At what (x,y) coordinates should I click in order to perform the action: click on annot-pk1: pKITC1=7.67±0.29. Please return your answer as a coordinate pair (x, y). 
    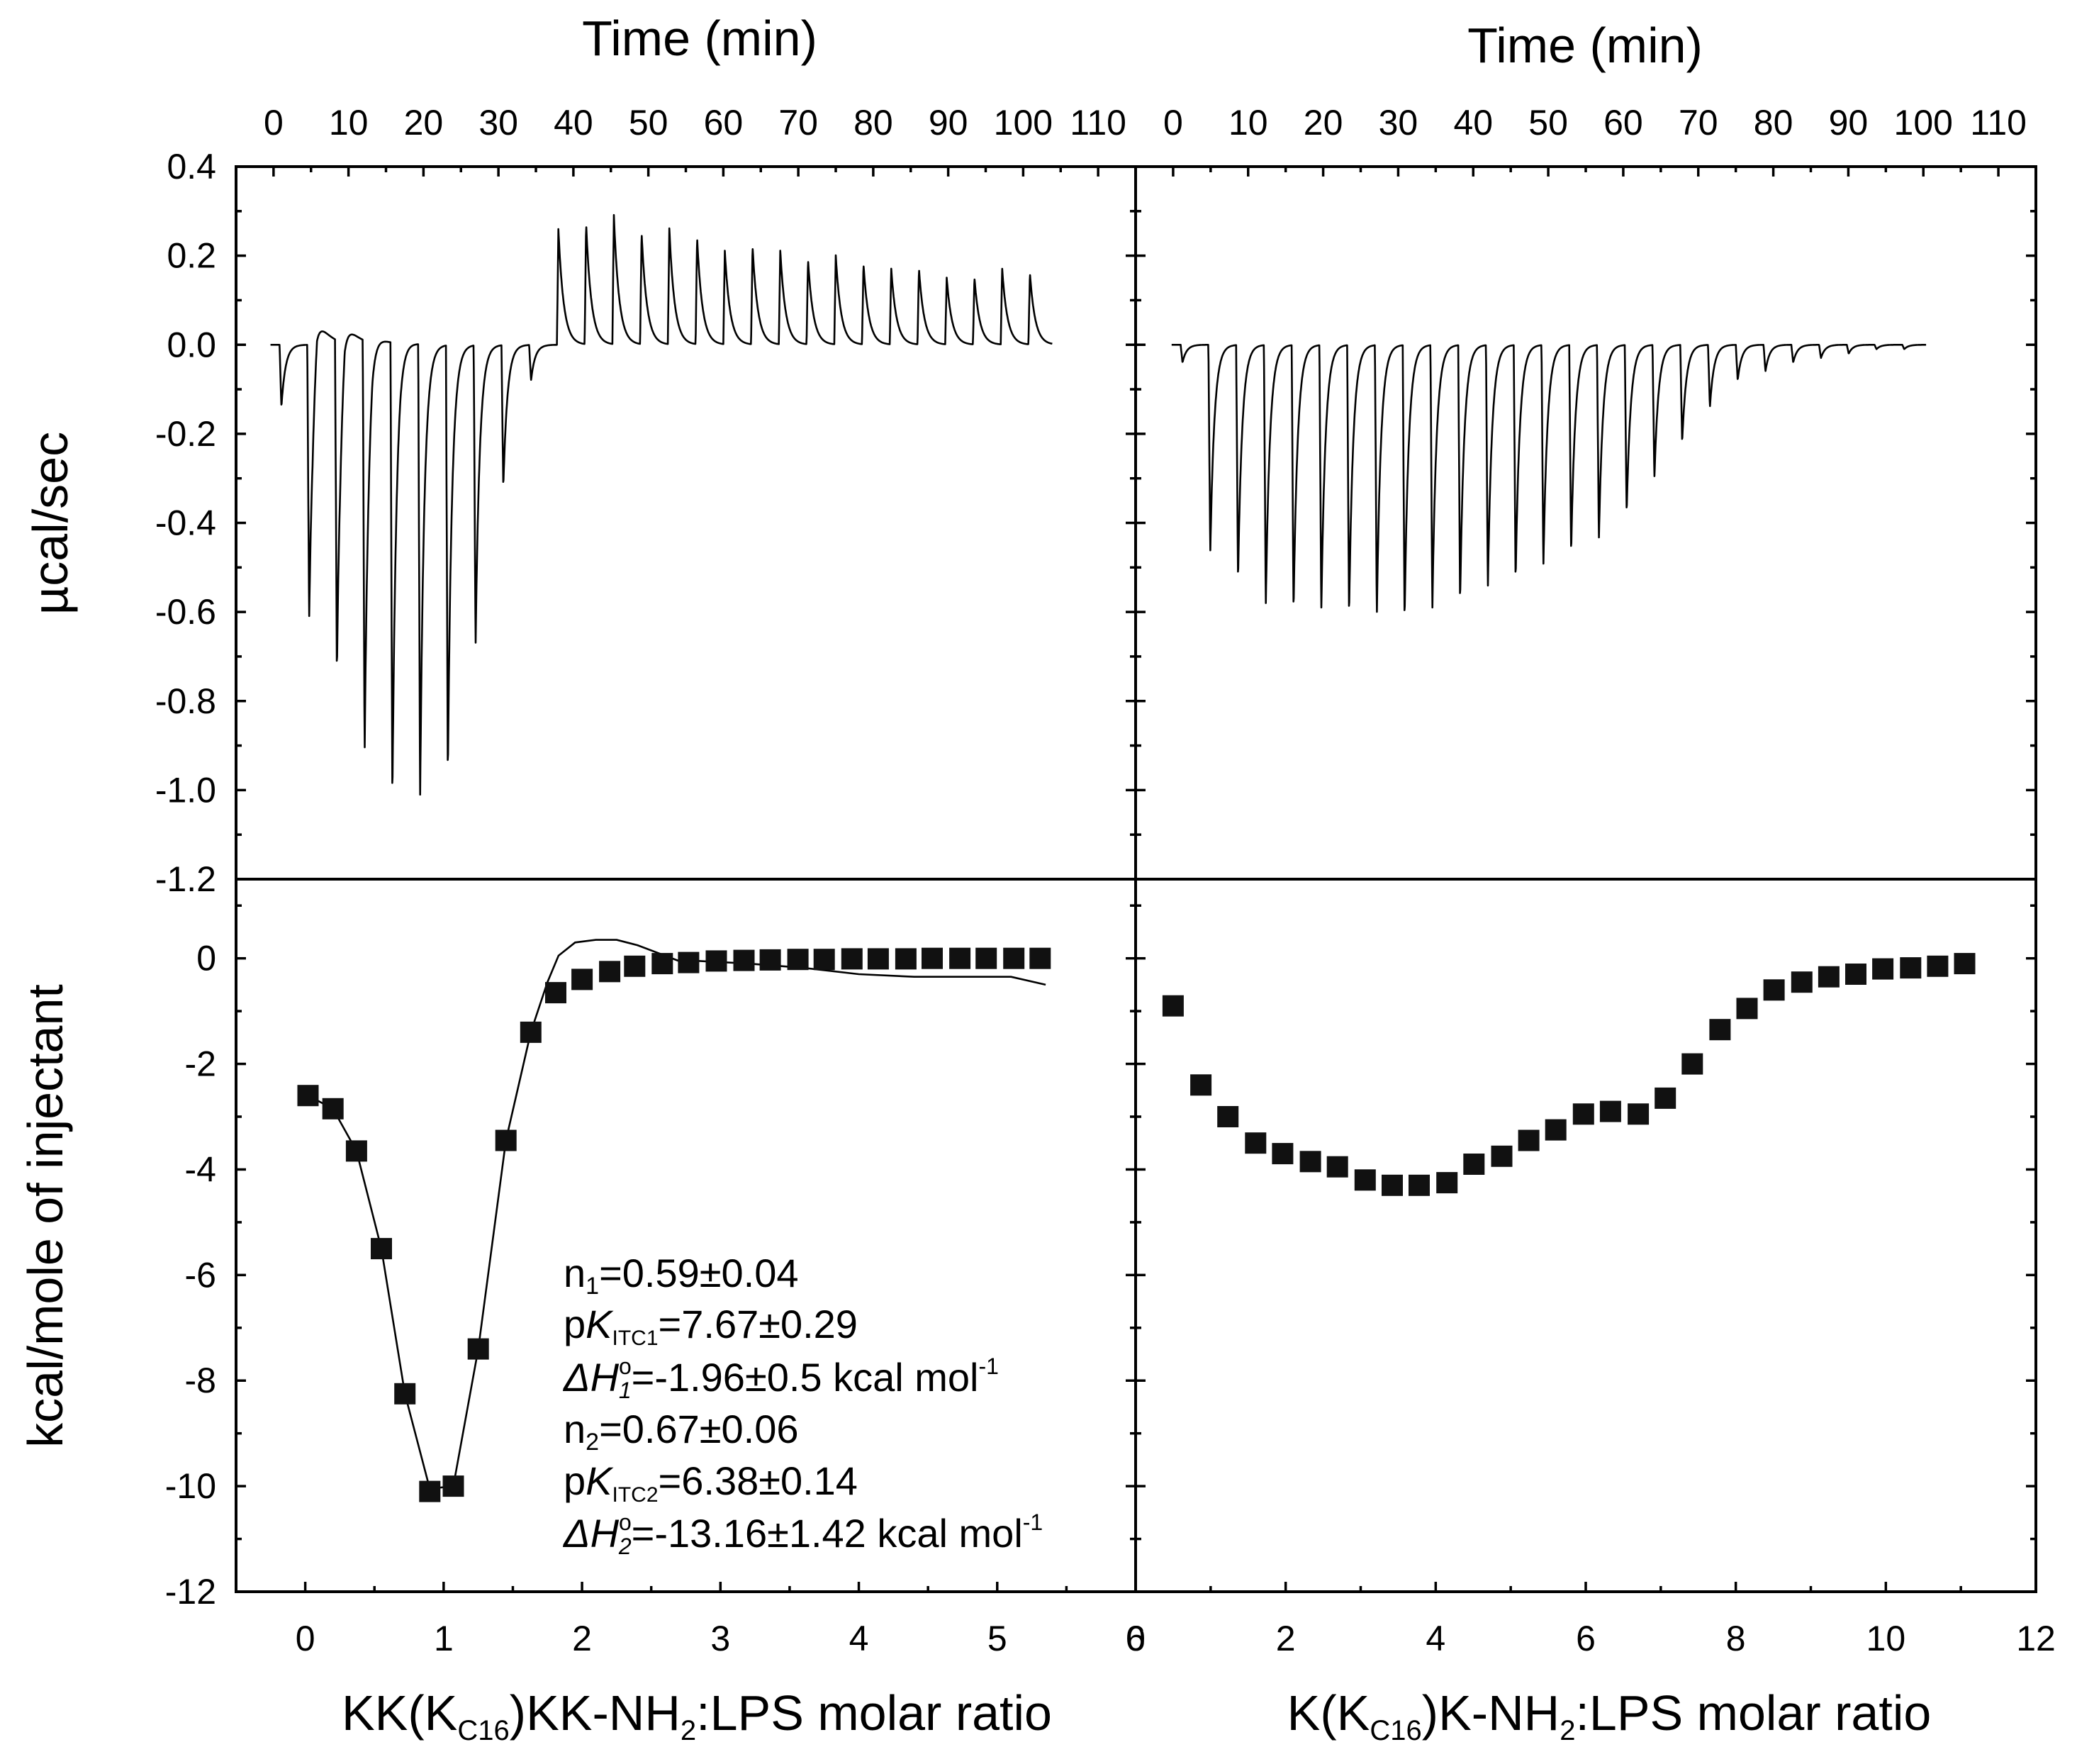
    Looking at the image, I should click on (711, 1326).